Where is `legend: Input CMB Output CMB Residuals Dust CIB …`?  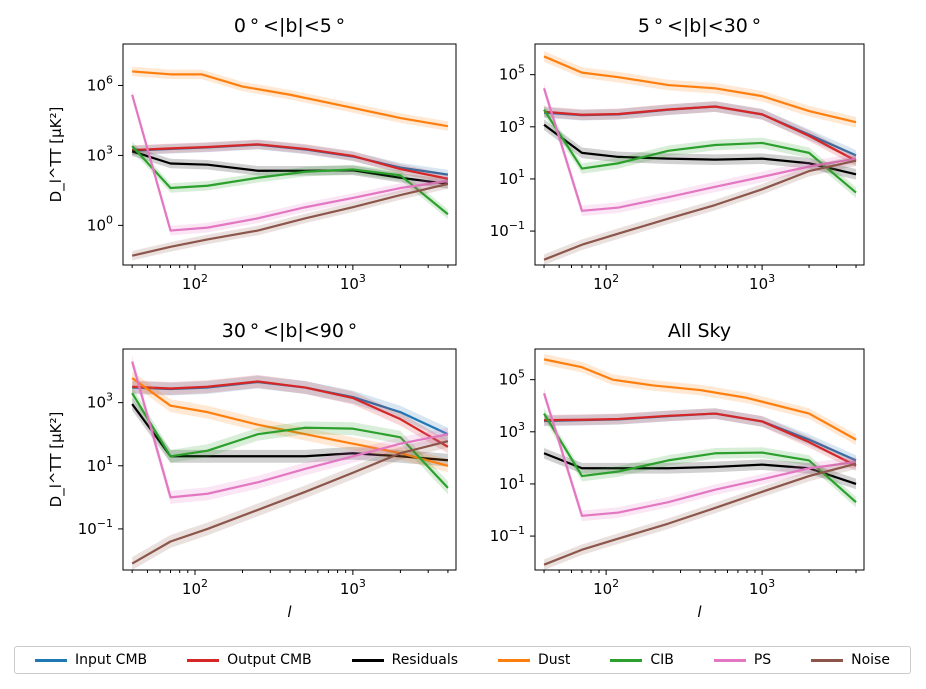 legend: Input CMB Output CMB Residuals Dust CIB … is located at coordinates (462, 660).